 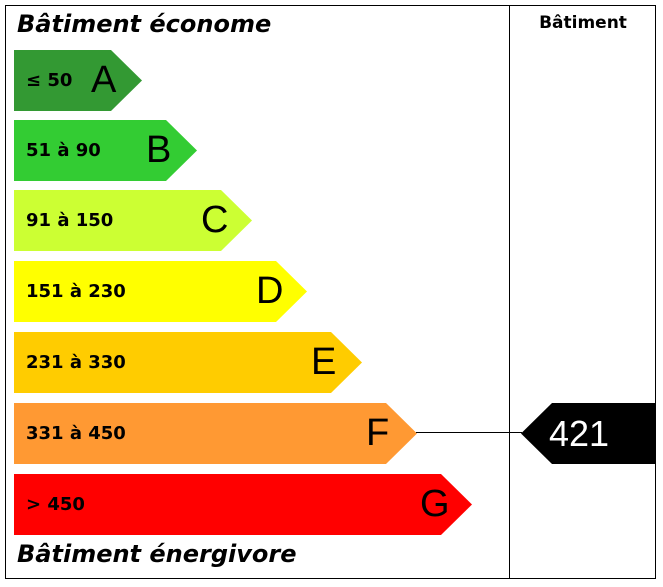 I want to click on band-a-letter: A, so click(x=104, y=80).